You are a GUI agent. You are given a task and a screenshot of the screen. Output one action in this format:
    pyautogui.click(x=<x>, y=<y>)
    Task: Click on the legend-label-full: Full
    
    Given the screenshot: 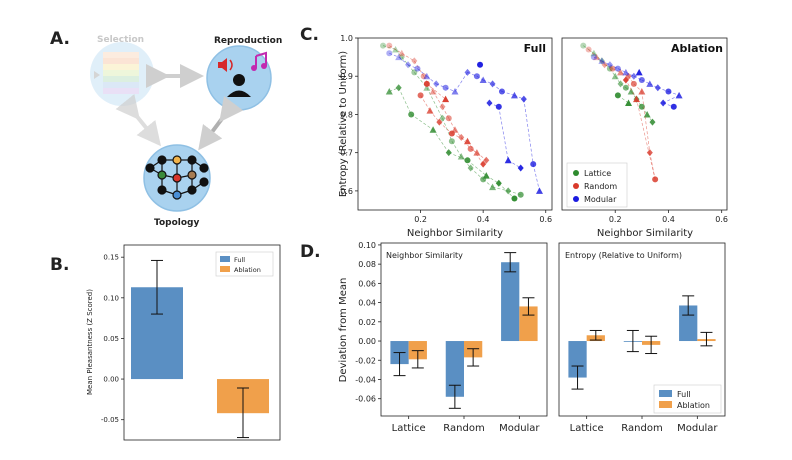 What is the action you would take?
    pyautogui.click(x=239, y=260)
    